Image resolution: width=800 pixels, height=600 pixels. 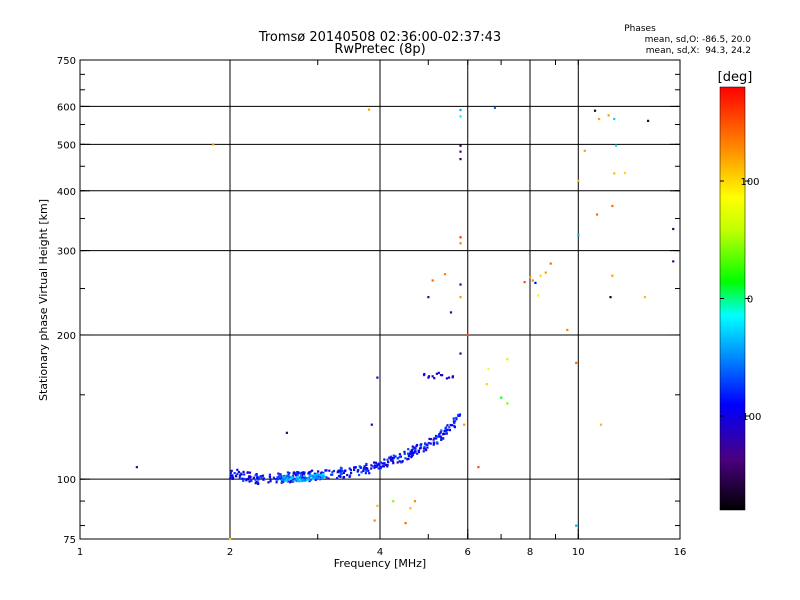 I want to click on colorbar, so click(x=732, y=298).